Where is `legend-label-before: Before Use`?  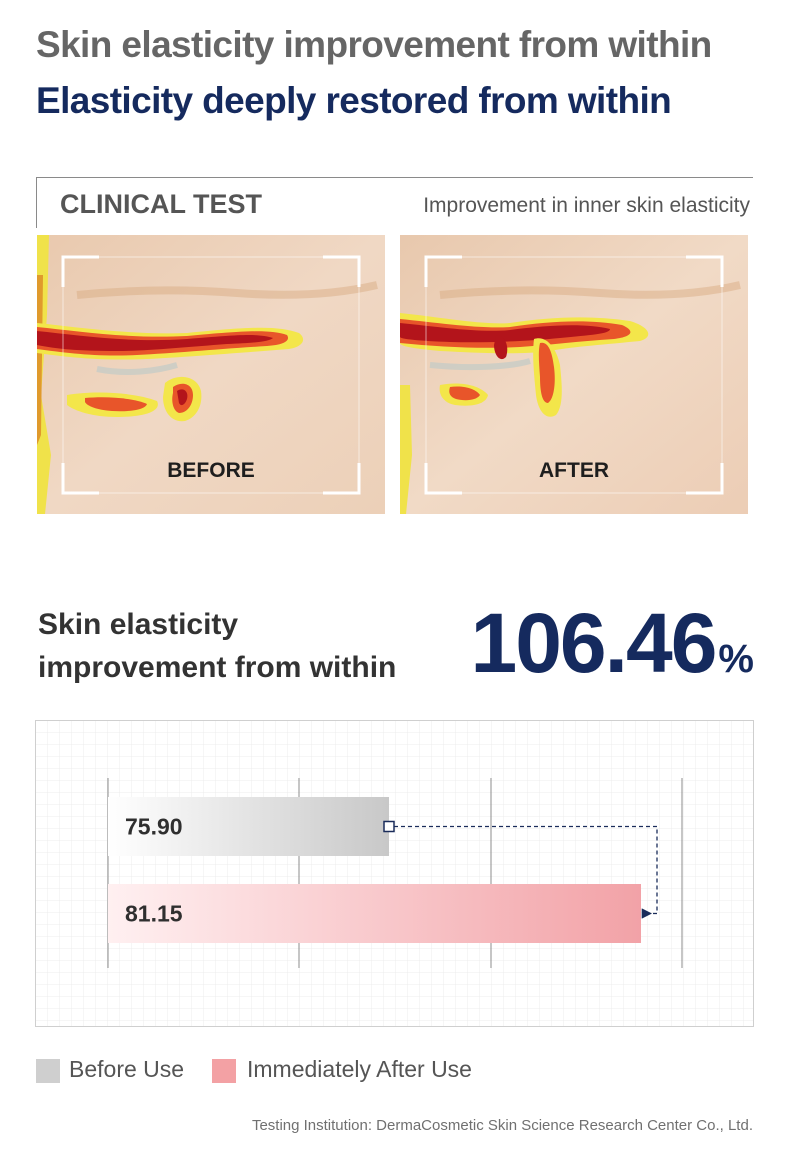 legend-label-before: Before Use is located at coordinates (127, 1069).